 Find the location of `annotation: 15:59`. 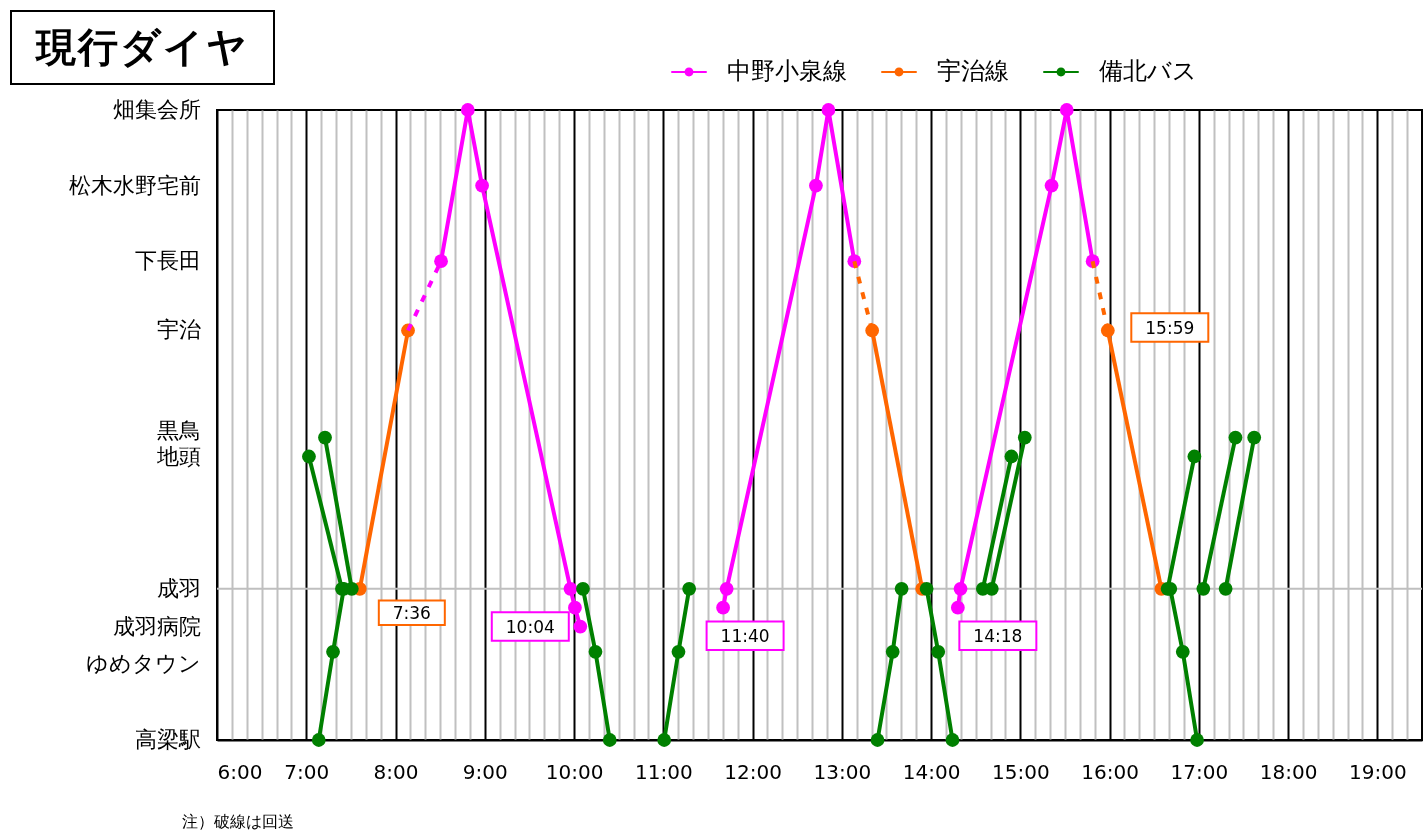

annotation: 15:59 is located at coordinates (1170, 327).